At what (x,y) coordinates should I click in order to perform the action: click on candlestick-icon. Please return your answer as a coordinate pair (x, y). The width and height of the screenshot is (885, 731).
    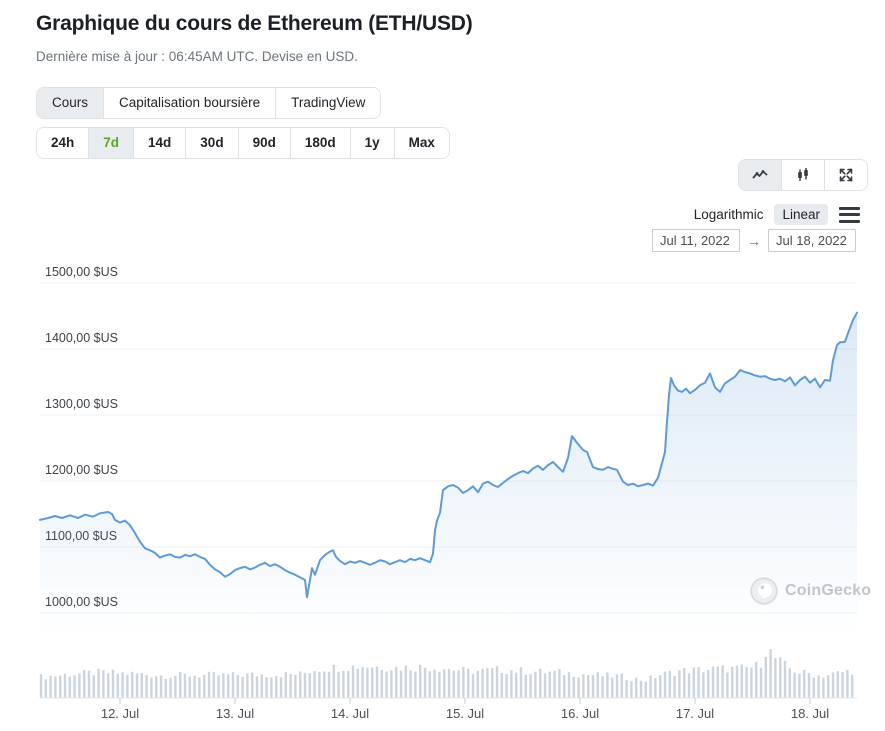
    Looking at the image, I should click on (803, 174).